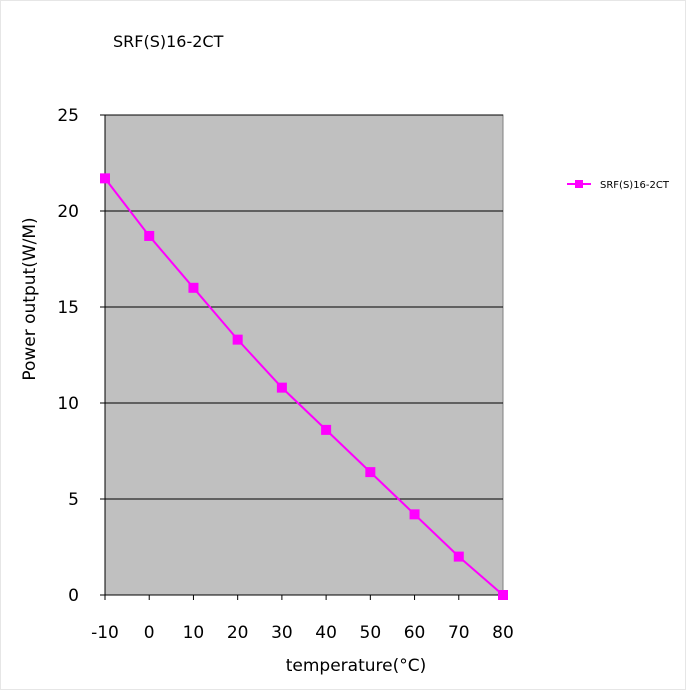 The height and width of the screenshot is (696, 686). I want to click on legend-series-marker, so click(579, 184).